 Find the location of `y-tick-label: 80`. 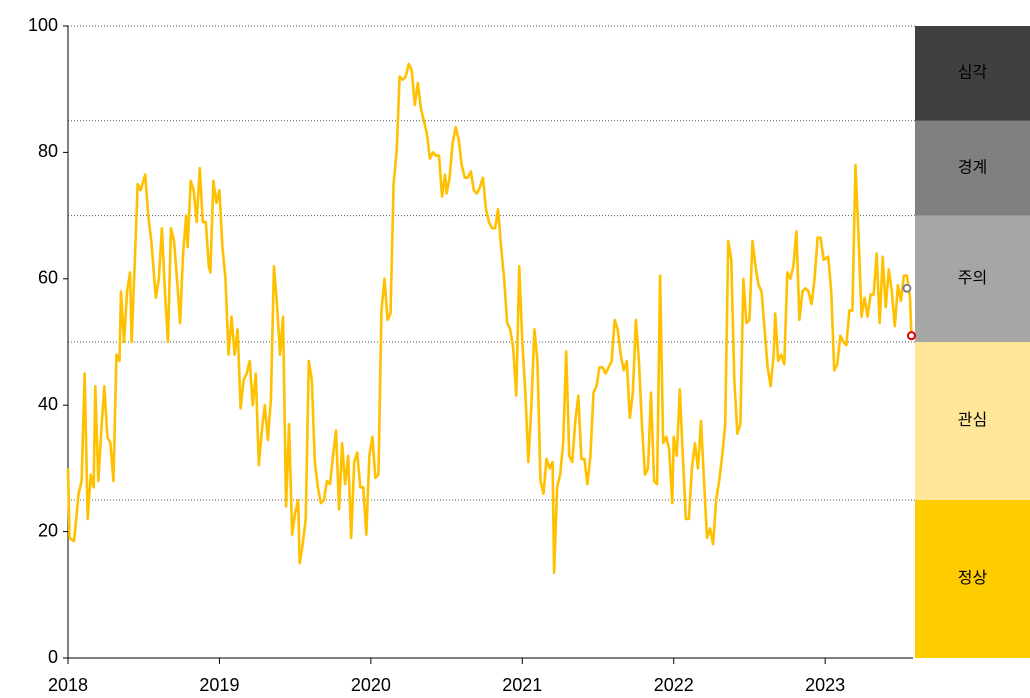

y-tick-label: 80 is located at coordinates (48, 151).